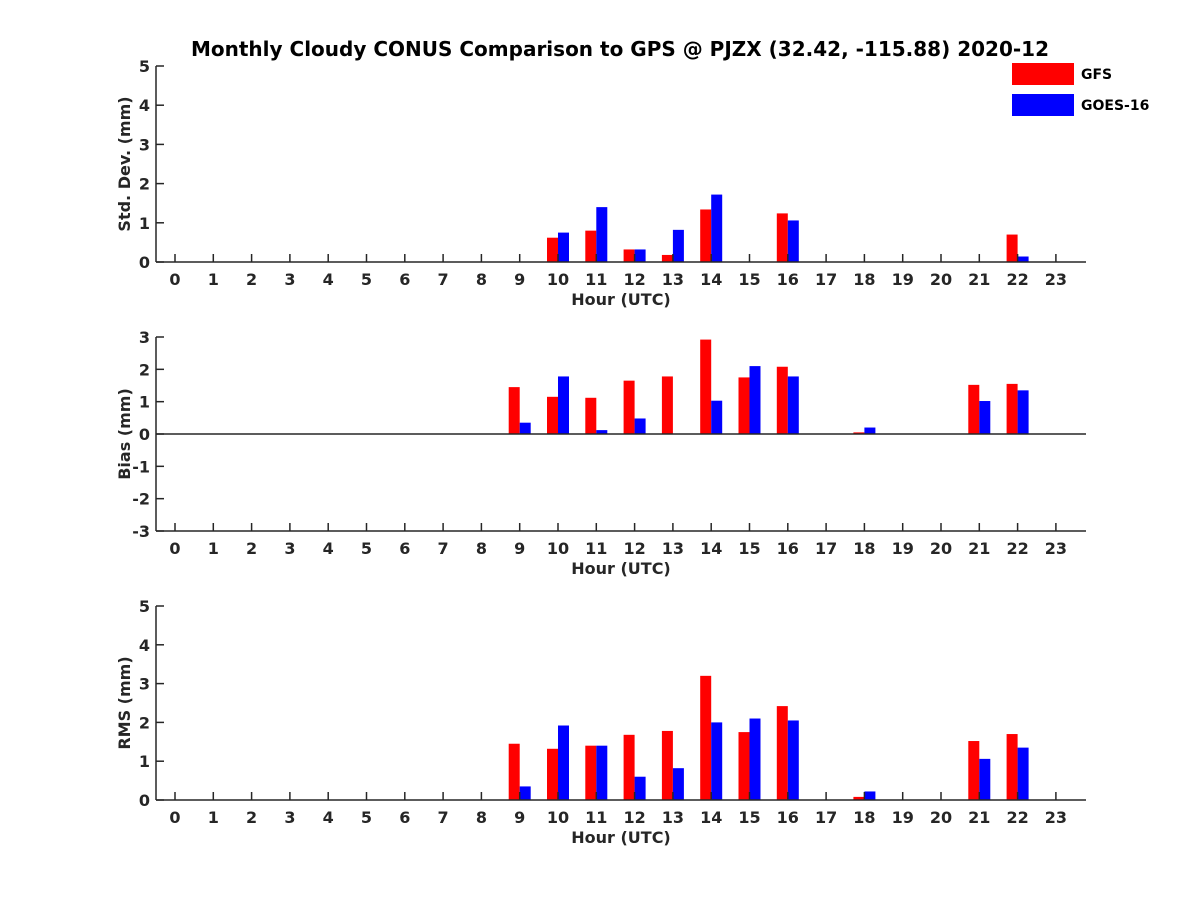 This screenshot has width=1200, height=900. I want to click on y-tick-label: 3, so click(144, 684).